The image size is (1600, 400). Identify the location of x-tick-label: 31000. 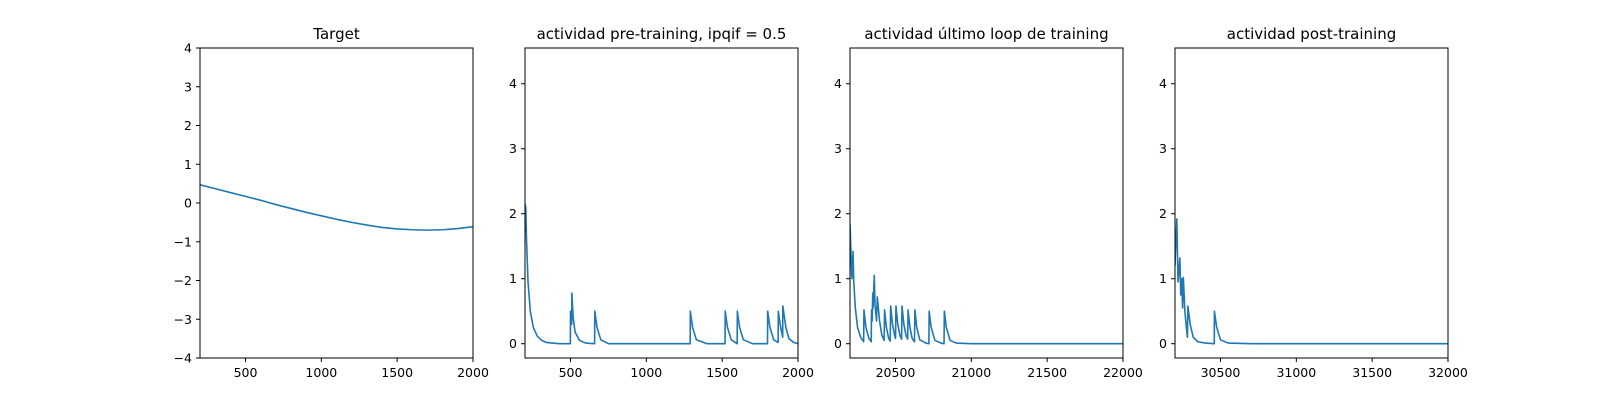
(1296, 372).